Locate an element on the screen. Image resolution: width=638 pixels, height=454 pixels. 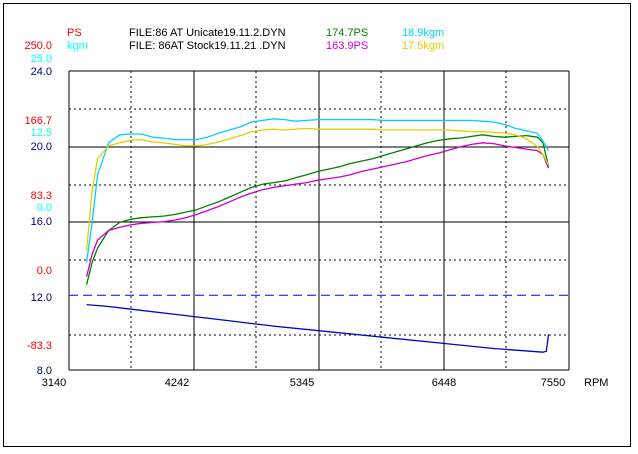
file-1-label: FILE:86 AT Unicate19.11.2.DYN is located at coordinates (207, 33).